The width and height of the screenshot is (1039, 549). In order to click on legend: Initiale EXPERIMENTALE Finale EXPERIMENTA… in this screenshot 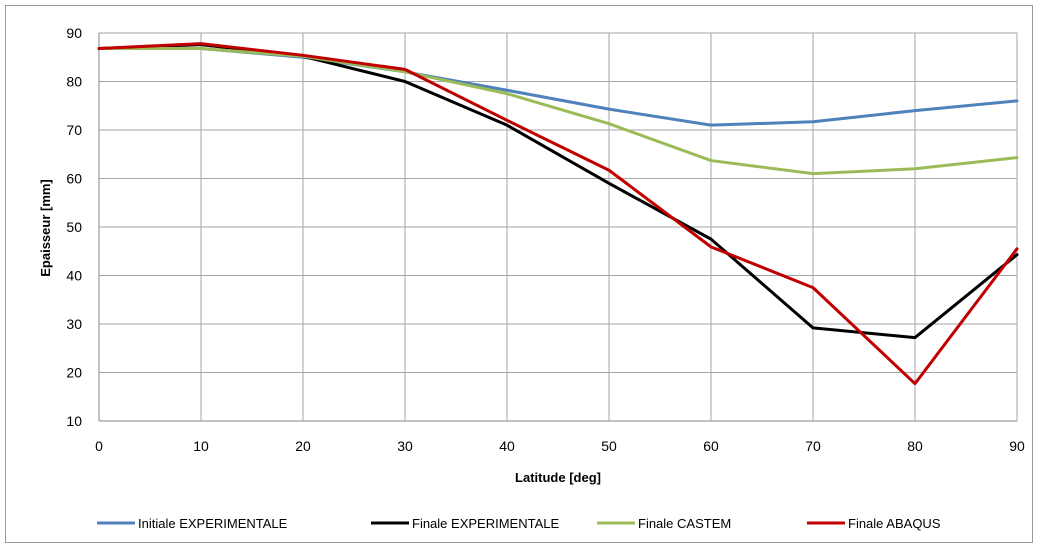, I will do `click(519, 523)`.